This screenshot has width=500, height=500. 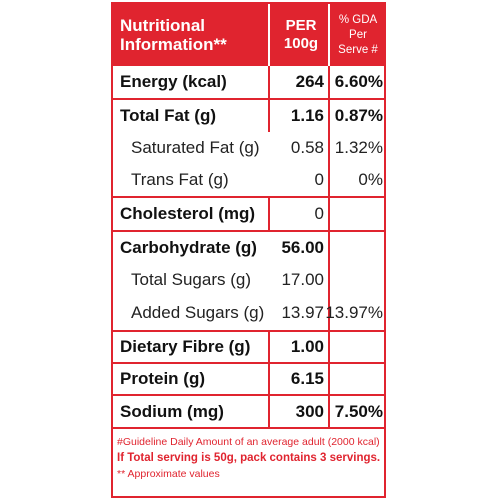 I want to click on nutrient-row-sodium: Sodium (mg) 300 7.50%, so click(x=248, y=411).